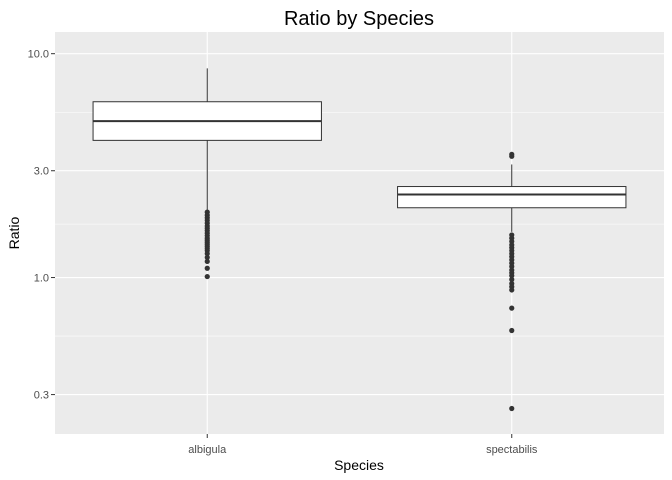 The width and height of the screenshot is (672, 480). What do you see at coordinates (38, 55) in the screenshot?
I see `y-tick-label: 10.0` at bounding box center [38, 55].